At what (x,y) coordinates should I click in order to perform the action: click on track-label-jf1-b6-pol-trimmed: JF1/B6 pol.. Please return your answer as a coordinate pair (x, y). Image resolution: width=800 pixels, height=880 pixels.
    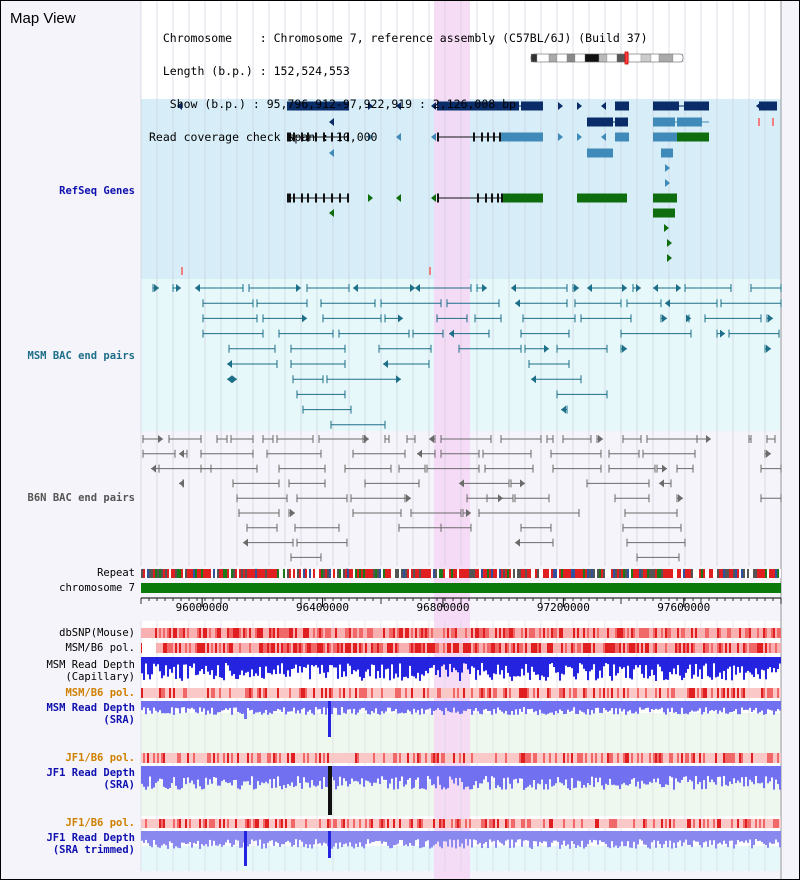
    Looking at the image, I should click on (100, 823).